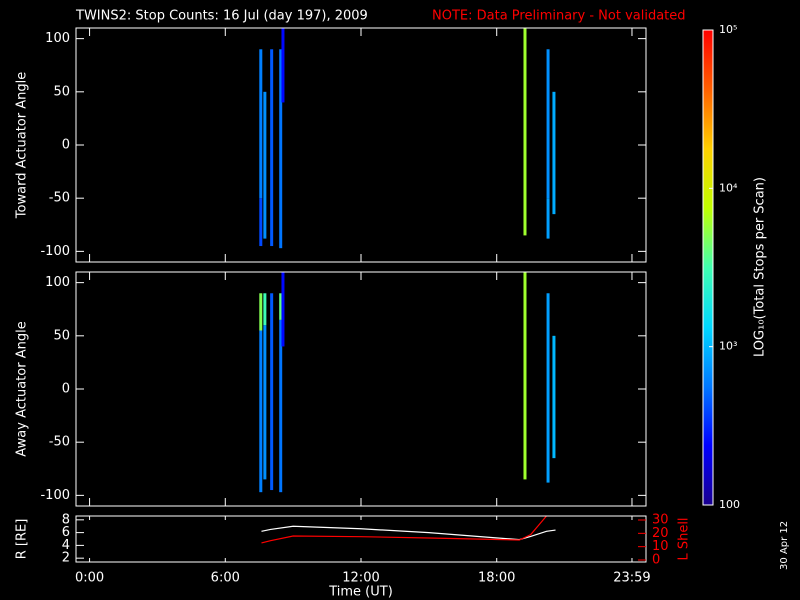 The height and width of the screenshot is (600, 800). I want to click on x-tick-label: 6:00, so click(225, 578).